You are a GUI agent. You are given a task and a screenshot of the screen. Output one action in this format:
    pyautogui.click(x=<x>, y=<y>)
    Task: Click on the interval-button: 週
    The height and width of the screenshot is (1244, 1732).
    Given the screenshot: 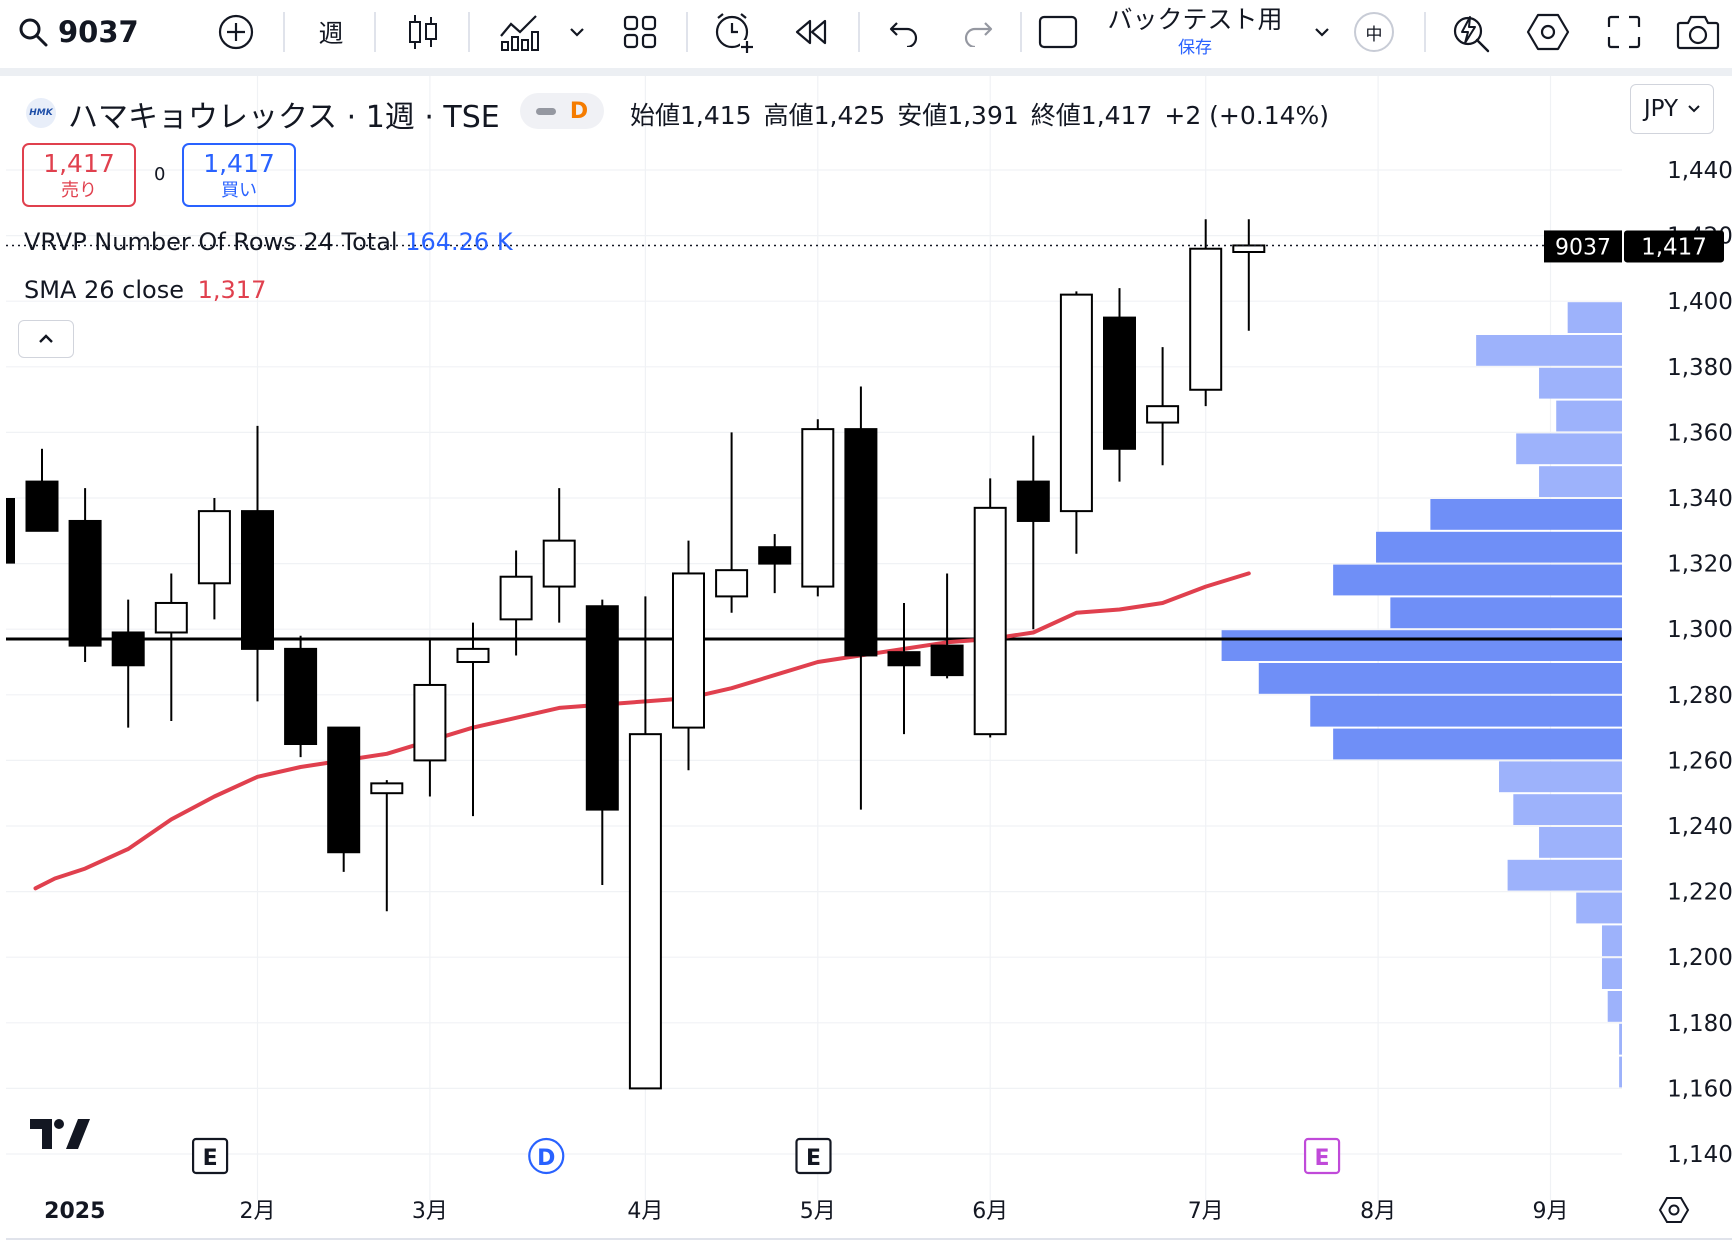 What is the action you would take?
    pyautogui.click(x=331, y=32)
    